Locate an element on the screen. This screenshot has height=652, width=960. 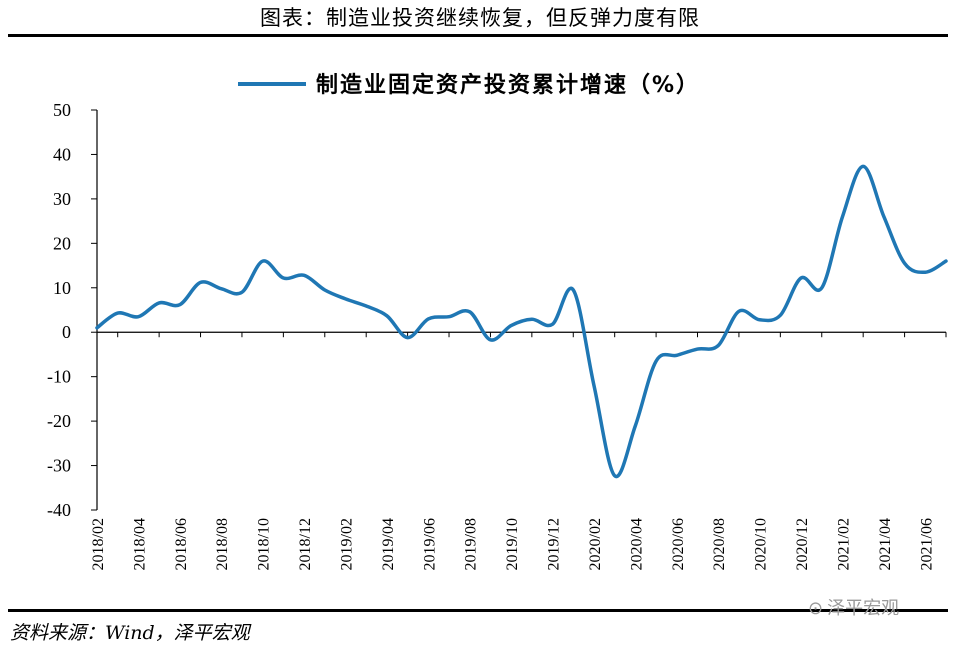
chart-legend: 制造业固定资产投资累计增速（%） is located at coordinates (469, 85).